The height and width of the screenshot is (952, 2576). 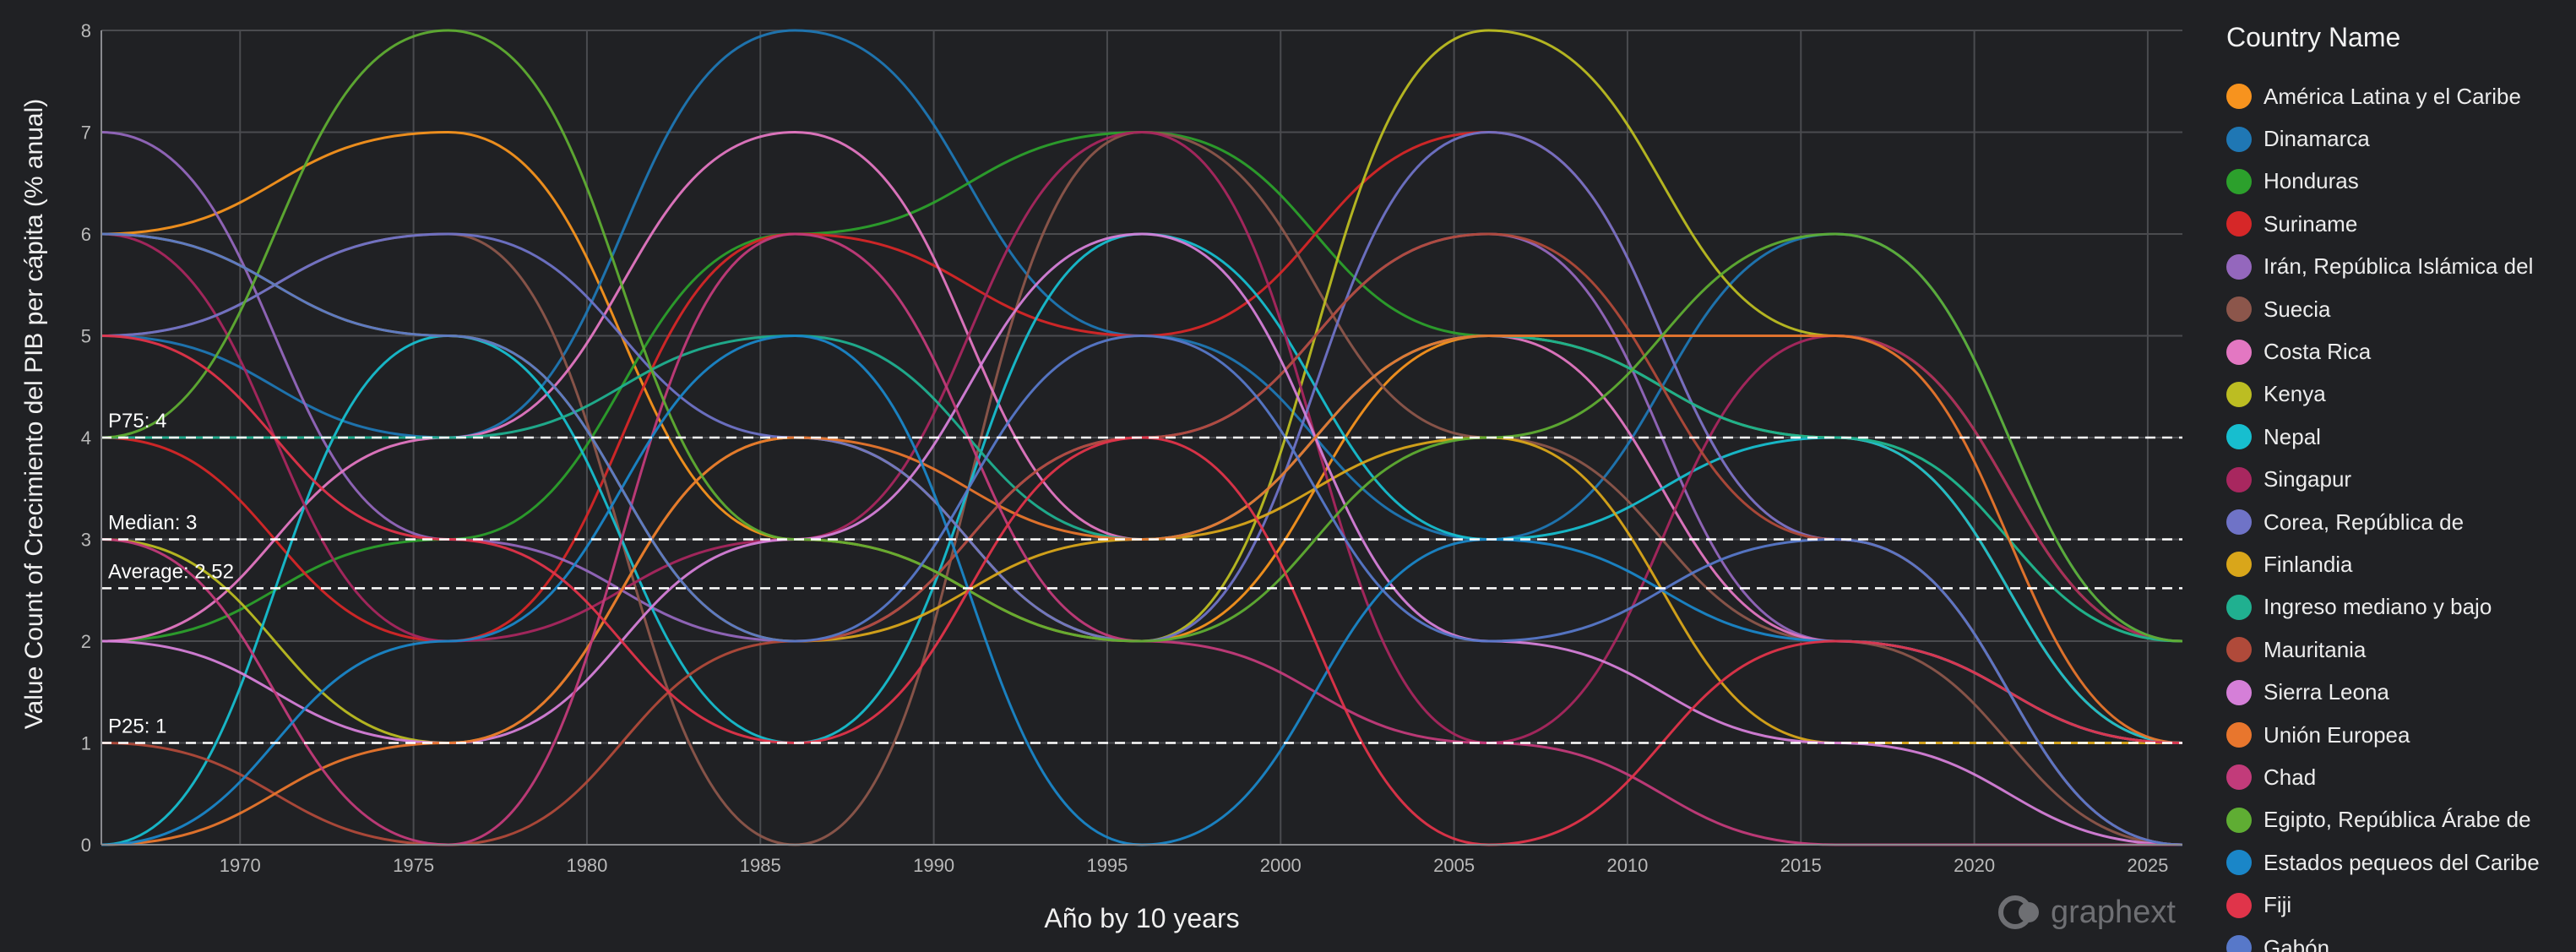 I want to click on legend-label: Sierra Leona, so click(x=2326, y=692).